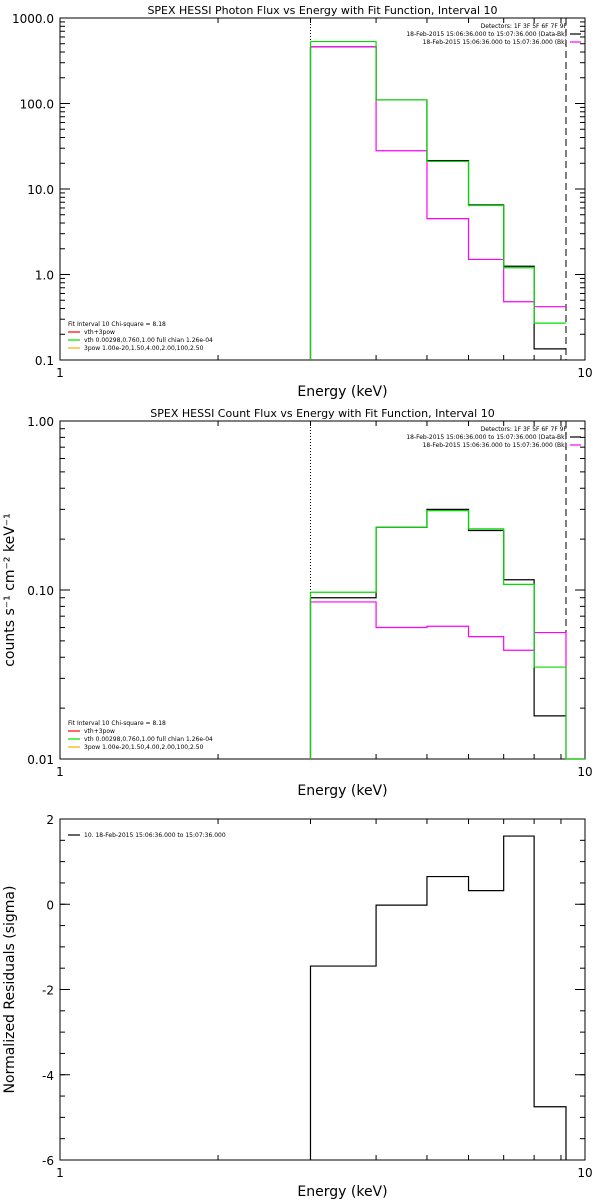  I want to click on y-axis-label: Normalized Residuals (sigma), so click(10, 990).